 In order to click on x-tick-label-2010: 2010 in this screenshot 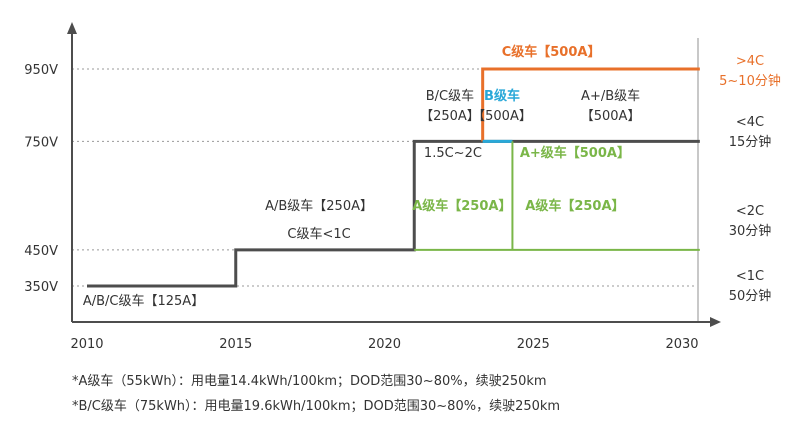, I will do `click(86, 344)`.